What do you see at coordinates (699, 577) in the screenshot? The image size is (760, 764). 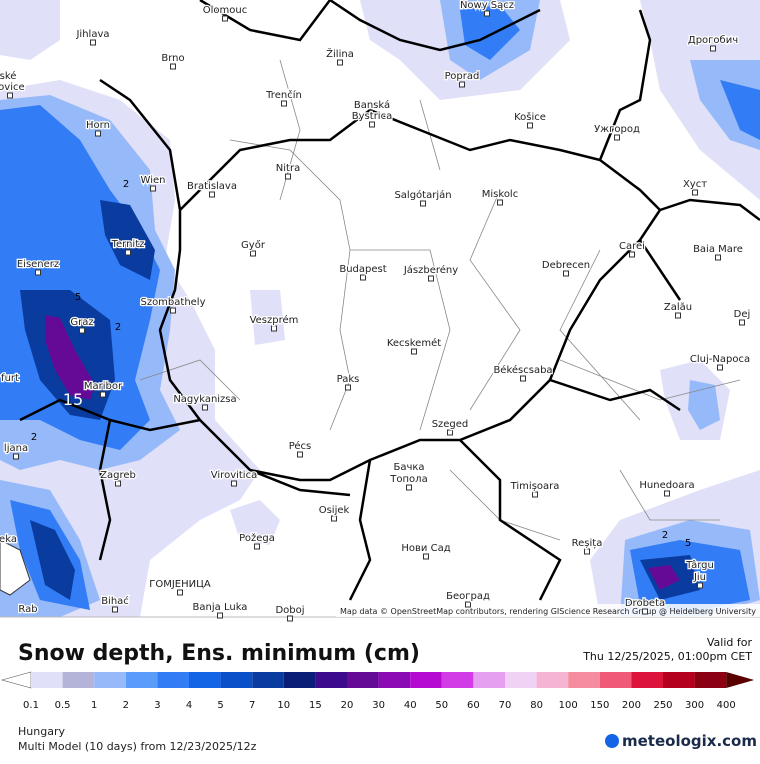 I see `city-label: Jiu` at bounding box center [699, 577].